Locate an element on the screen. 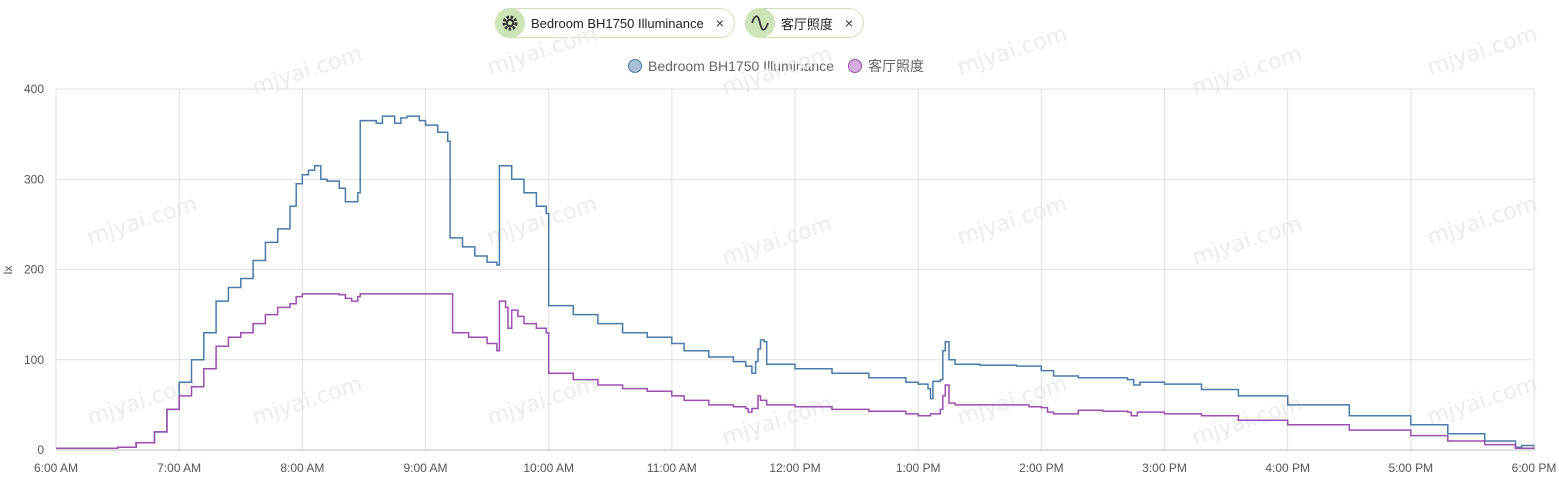 This screenshot has height=491, width=1559. y-tick-label: 200 is located at coordinates (34, 270).